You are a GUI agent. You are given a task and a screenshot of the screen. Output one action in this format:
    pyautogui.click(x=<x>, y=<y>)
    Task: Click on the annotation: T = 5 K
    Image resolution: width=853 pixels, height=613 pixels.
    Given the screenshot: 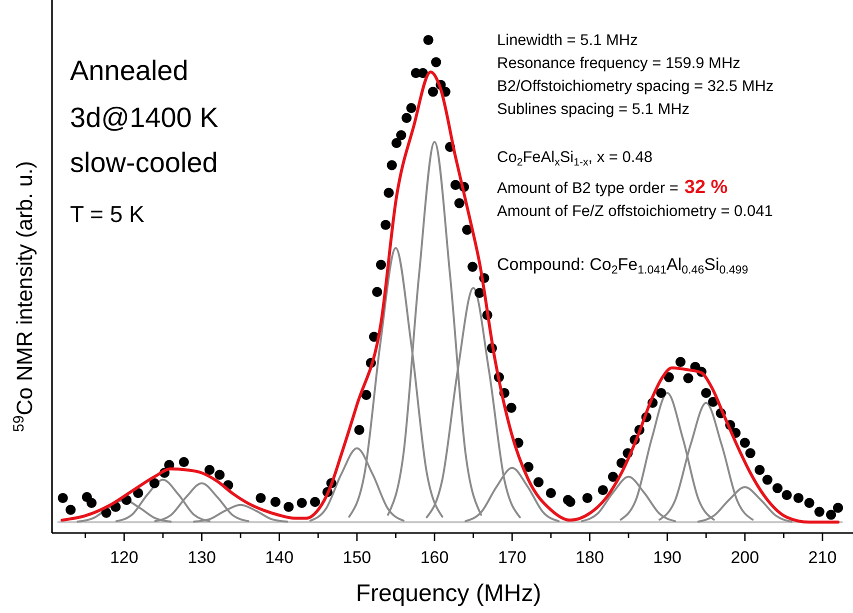 What is the action you would take?
    pyautogui.click(x=108, y=214)
    